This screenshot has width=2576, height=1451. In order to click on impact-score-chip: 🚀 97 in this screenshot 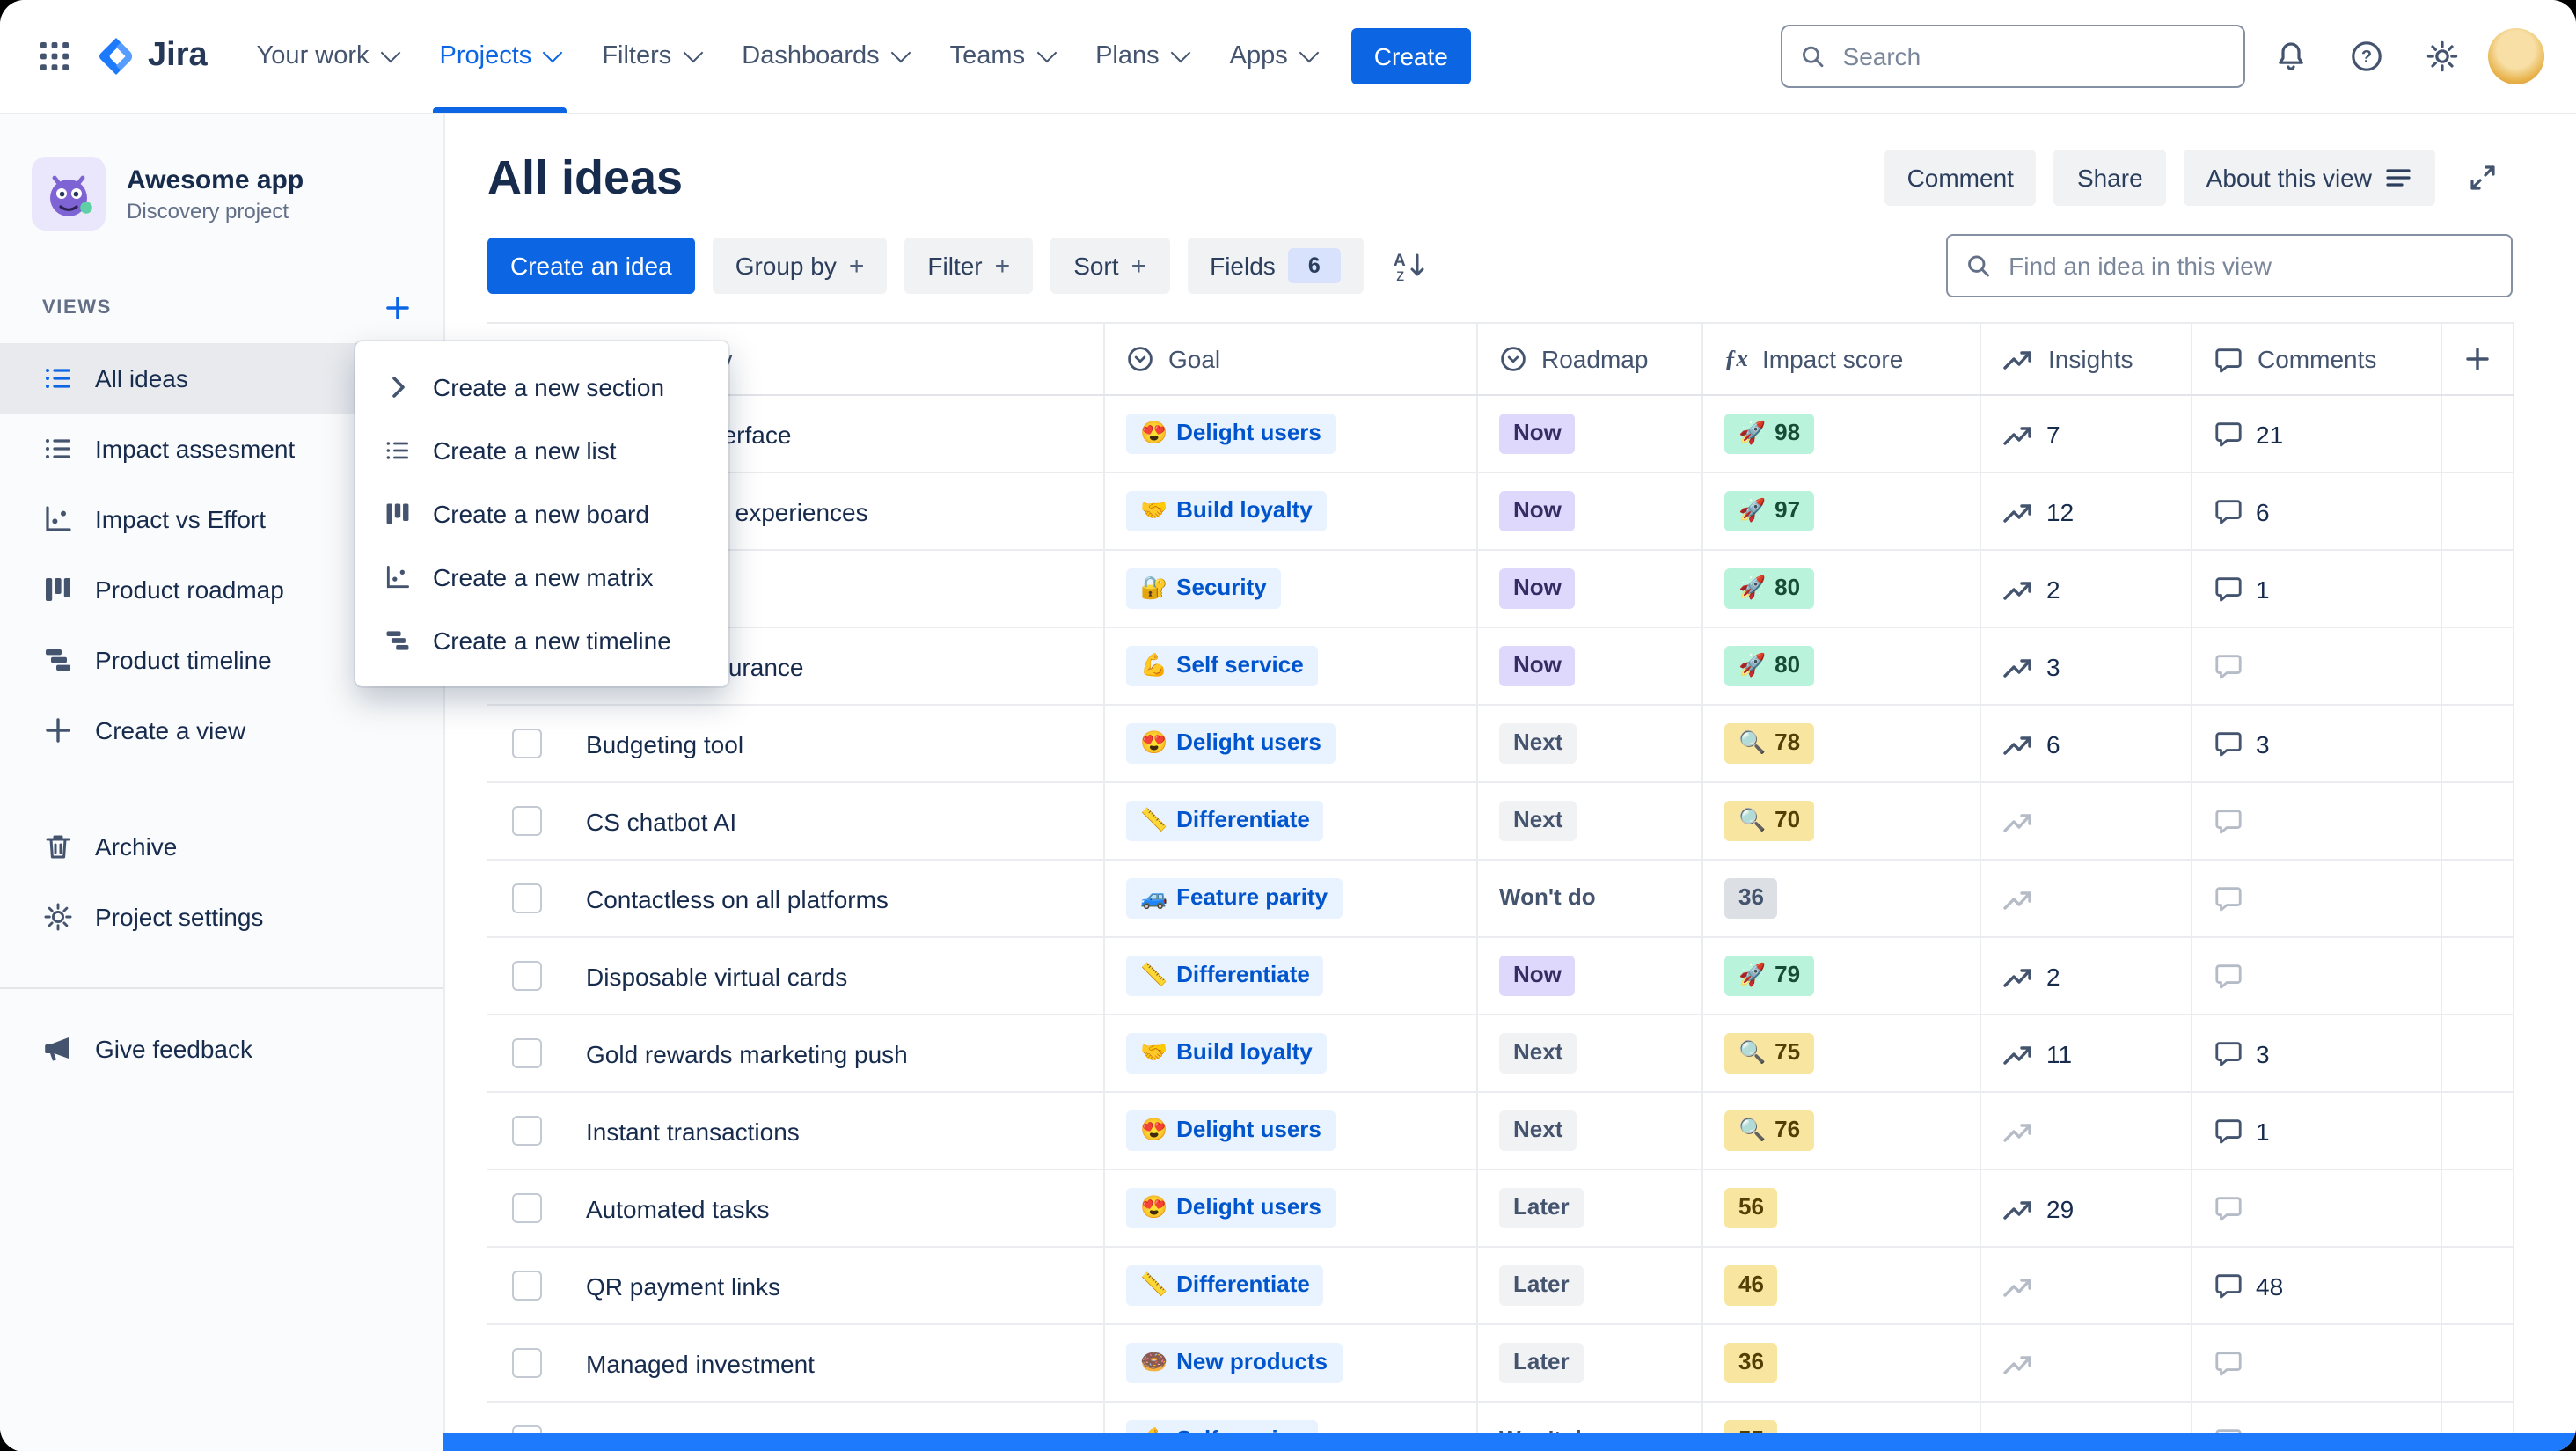, I will do `click(1769, 511)`.